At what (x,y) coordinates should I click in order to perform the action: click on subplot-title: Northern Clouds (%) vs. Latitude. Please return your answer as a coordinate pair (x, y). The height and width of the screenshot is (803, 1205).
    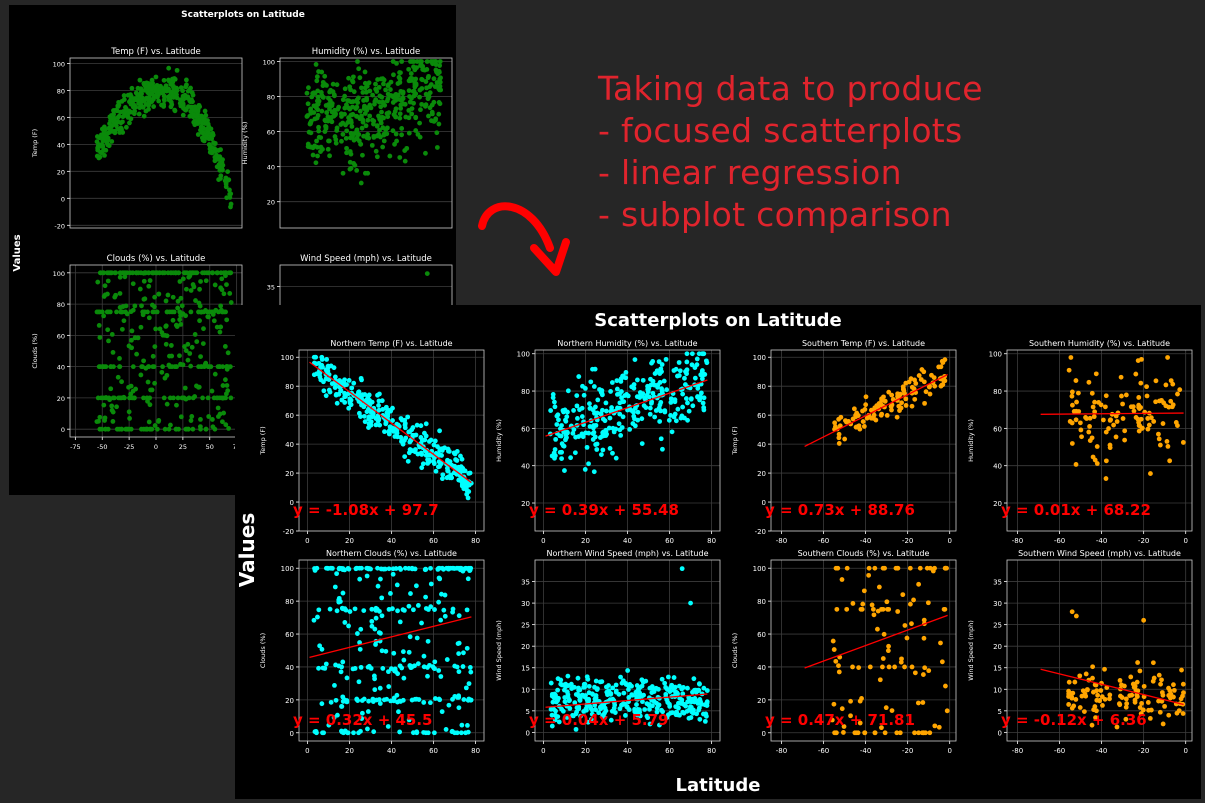
    Looking at the image, I should click on (391, 553).